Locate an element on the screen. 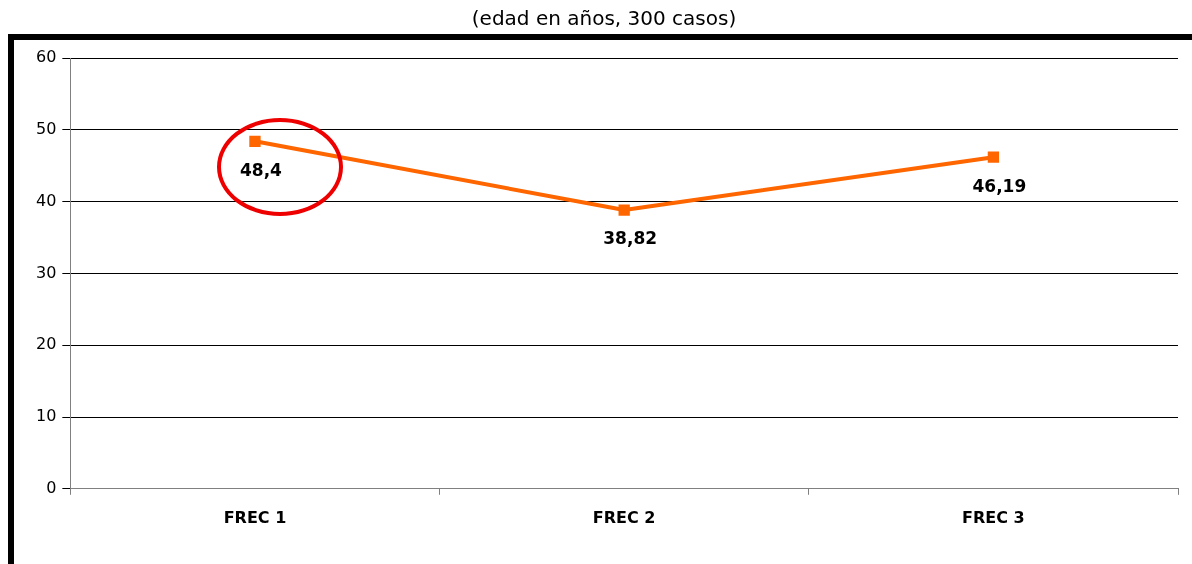  x-tick-label: FREC 3 is located at coordinates (993, 517).